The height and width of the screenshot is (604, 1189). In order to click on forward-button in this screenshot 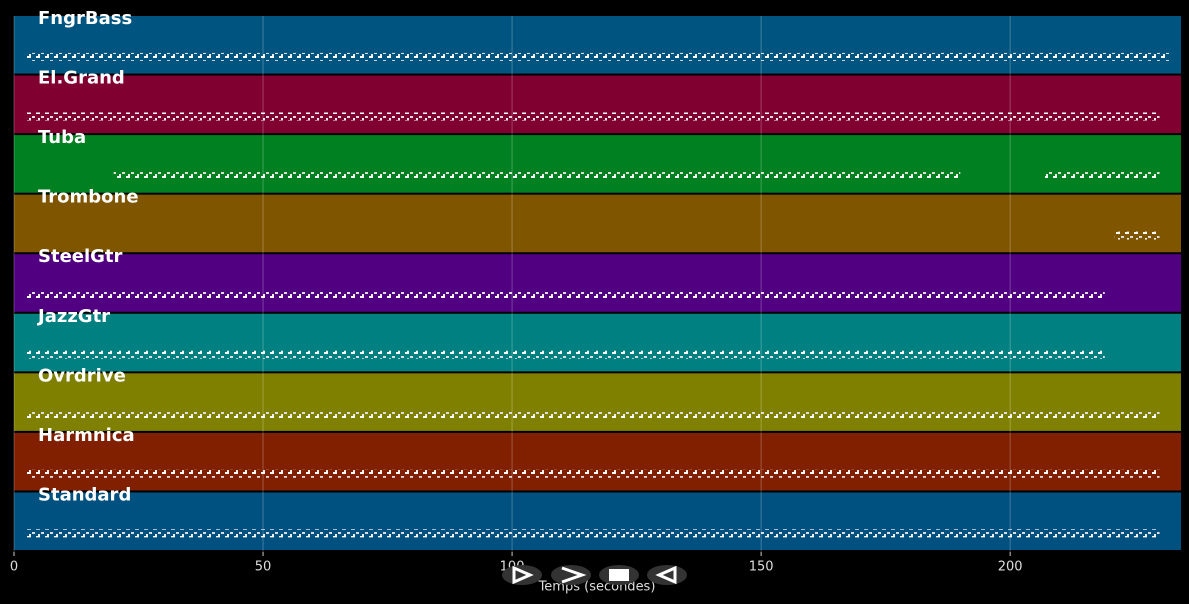, I will do `click(571, 575)`.